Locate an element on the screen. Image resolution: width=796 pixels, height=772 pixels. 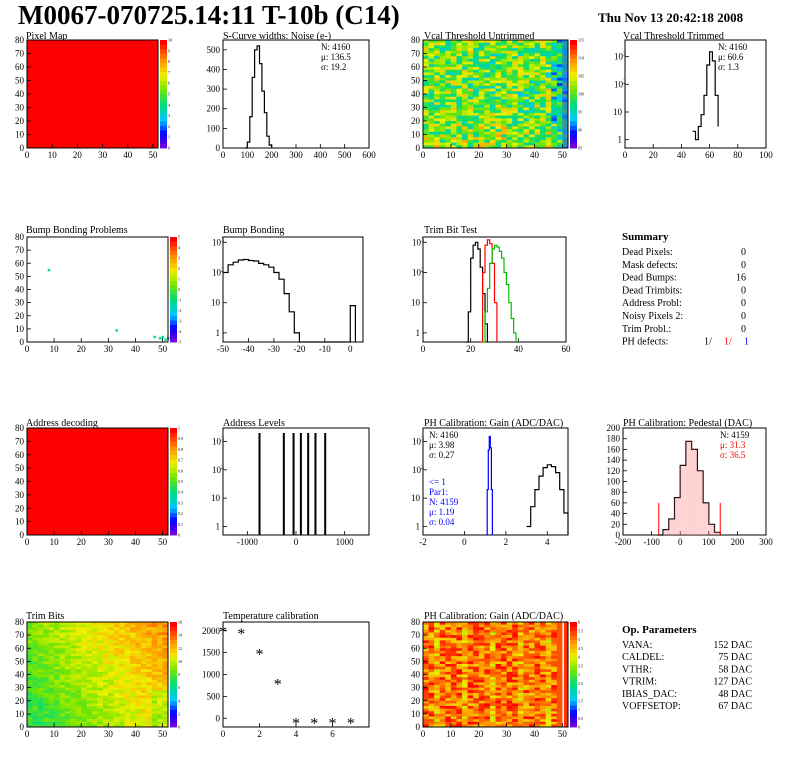
temperature-calibration-title: Temperature calibration is located at coordinates (271, 616).